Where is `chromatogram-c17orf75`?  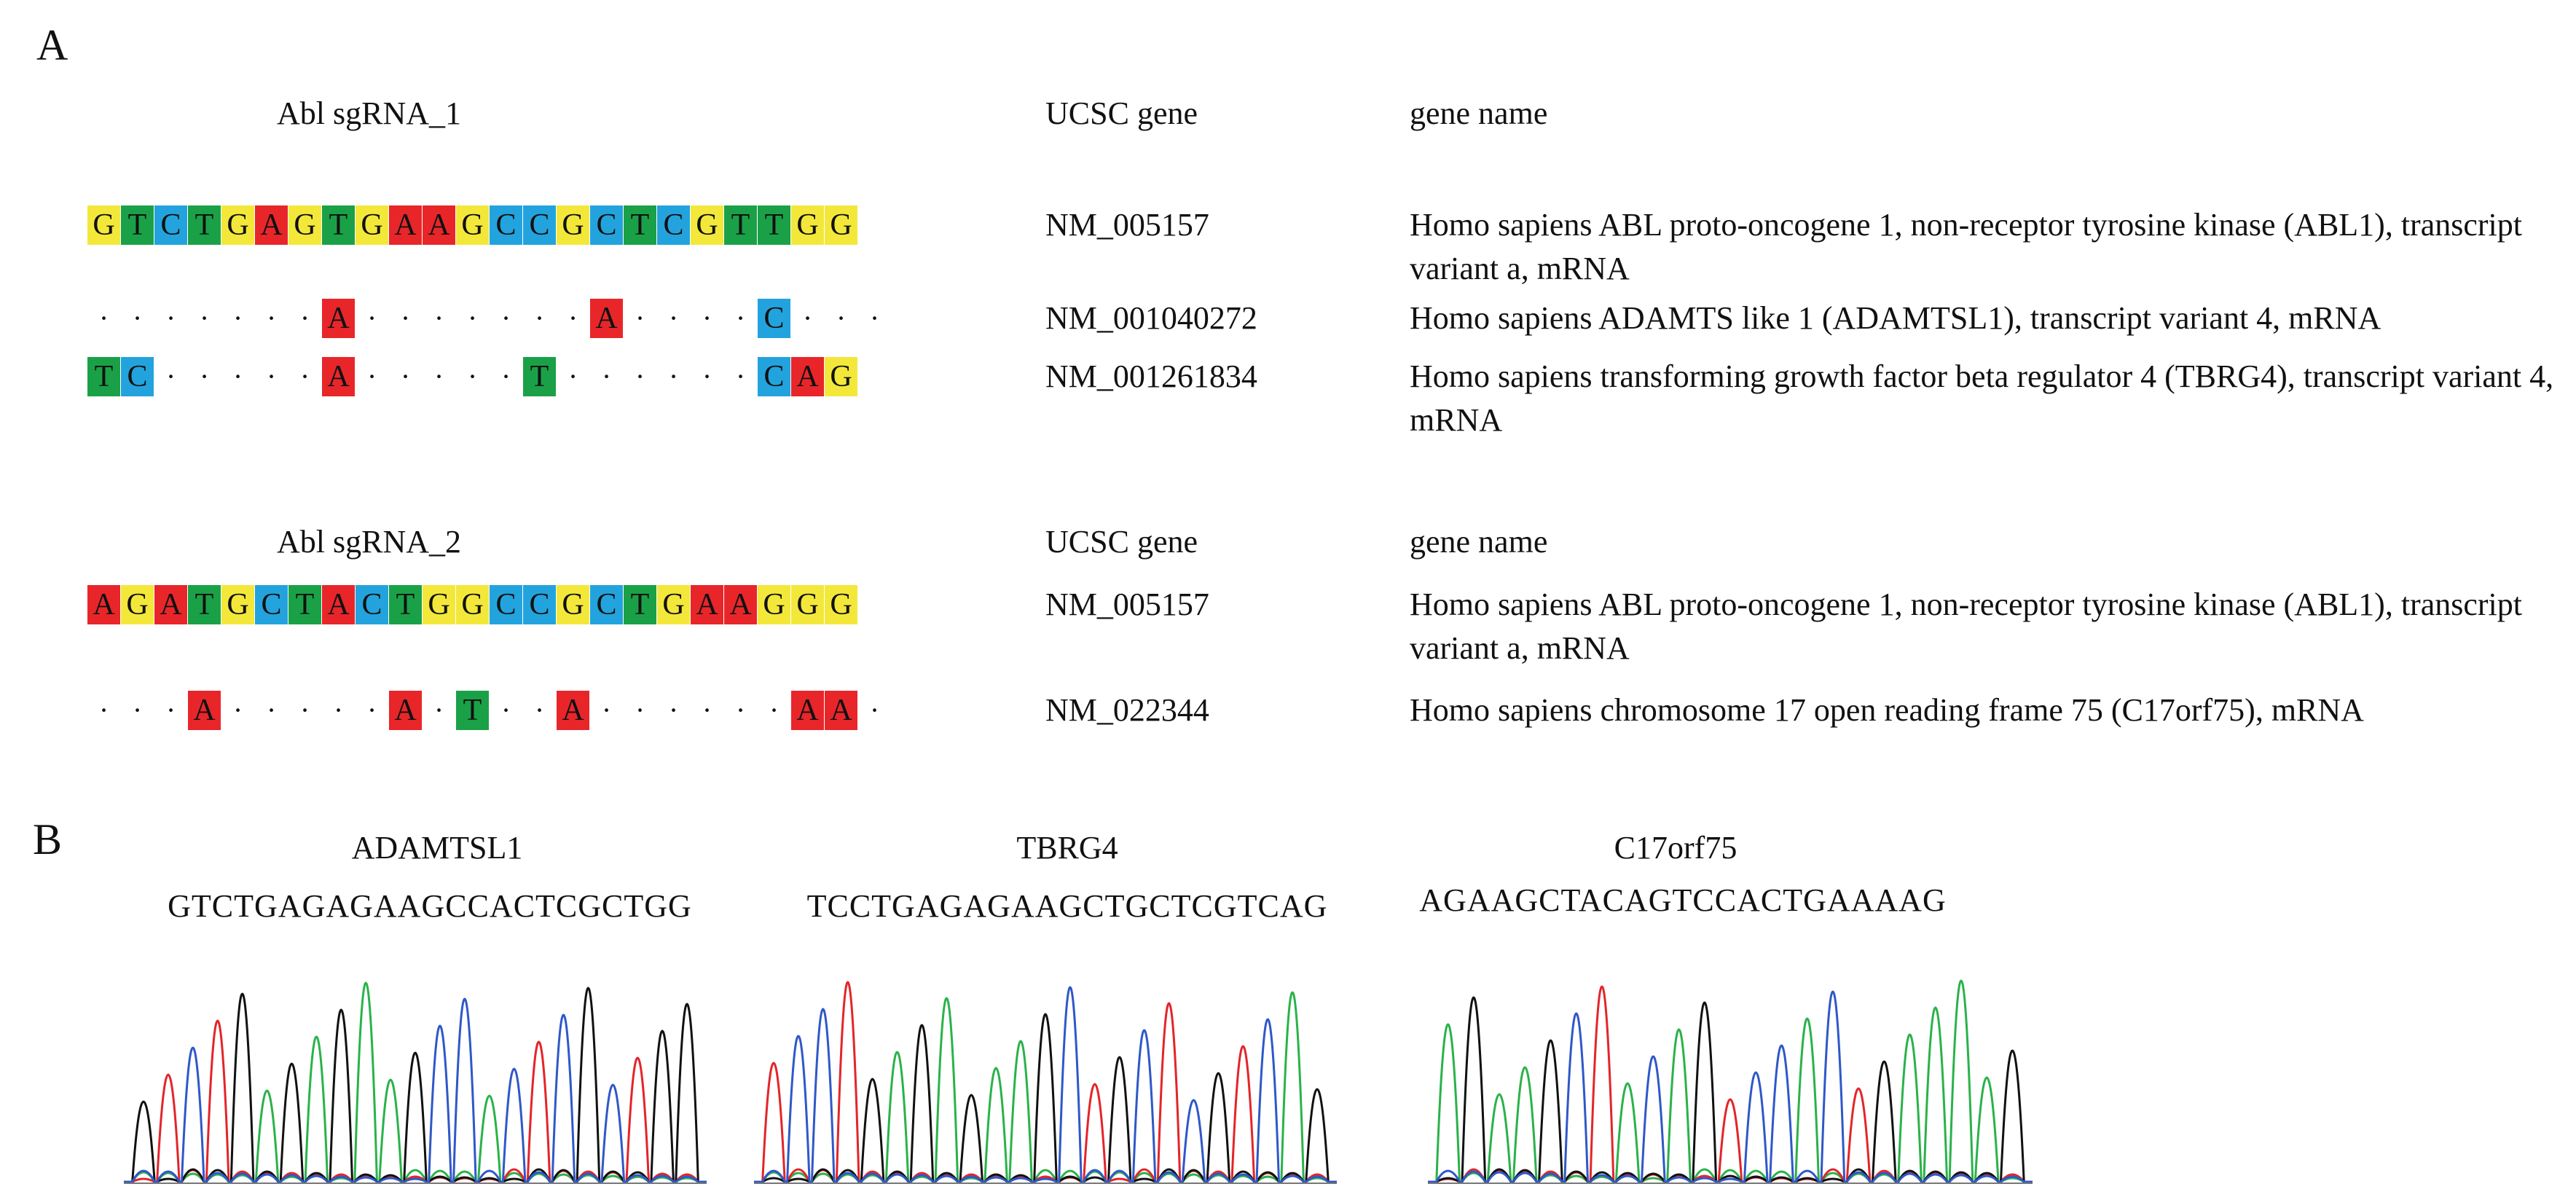
chromatogram-c17orf75 is located at coordinates (1730, 1081).